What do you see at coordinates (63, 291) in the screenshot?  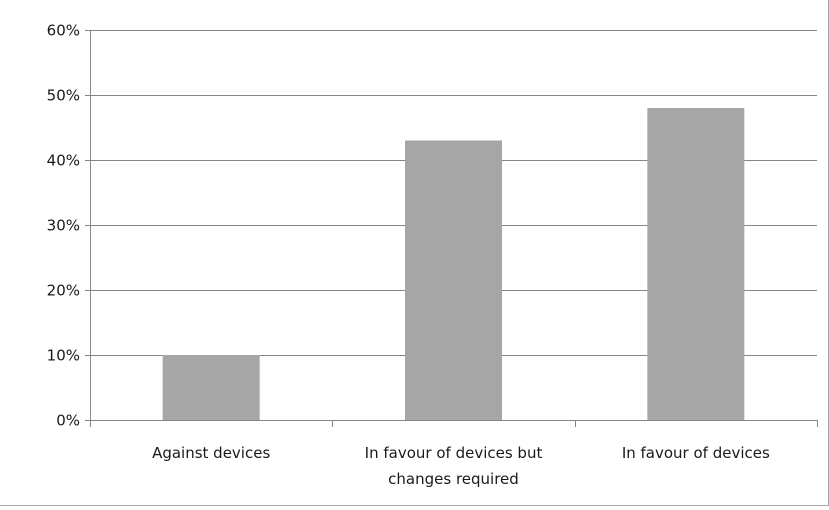 I see `y-tick-label: 20%` at bounding box center [63, 291].